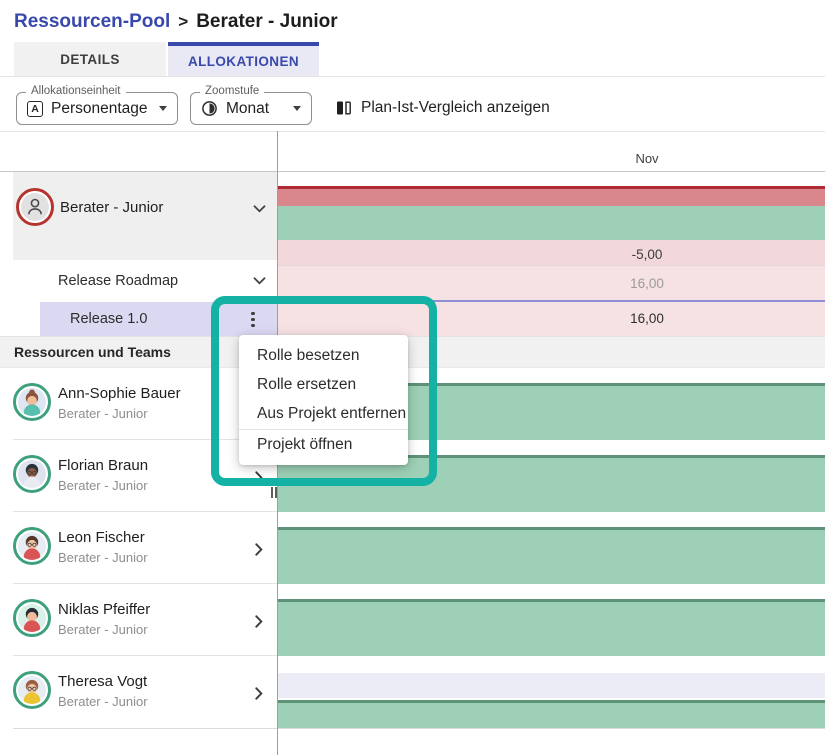 The image size is (825, 755). Describe the element at coordinates (308, 355) in the screenshot. I see `menu-item-1: Rolle besetzen` at that location.